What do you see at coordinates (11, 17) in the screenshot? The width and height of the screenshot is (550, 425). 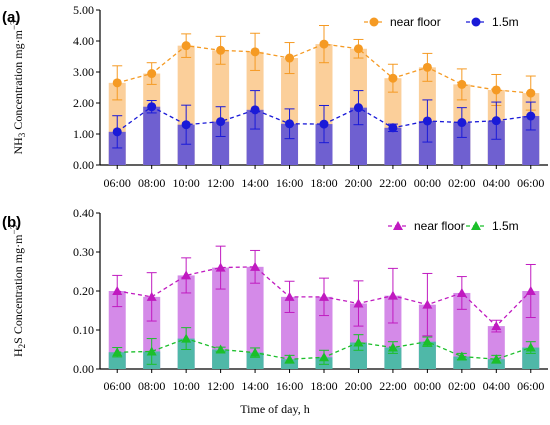 I see `panel-label: (a)` at bounding box center [11, 17].